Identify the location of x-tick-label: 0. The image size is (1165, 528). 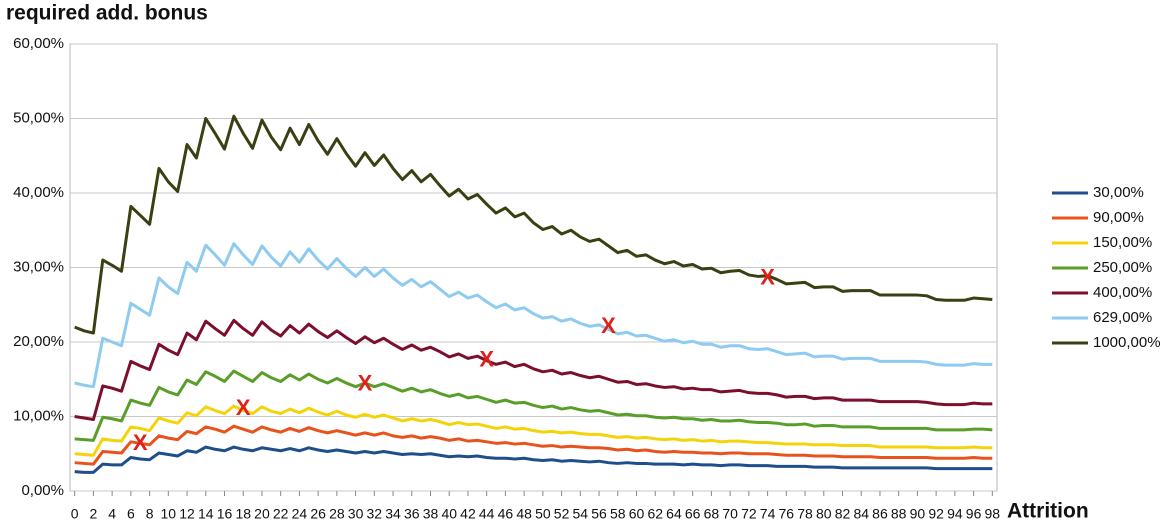
(75, 514).